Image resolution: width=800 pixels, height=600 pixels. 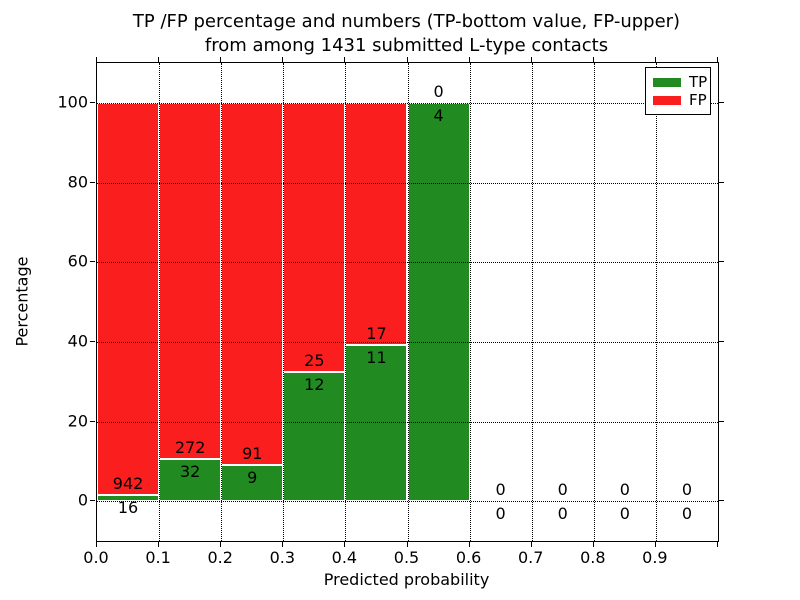 I want to click on fp-count-label: 942, so click(x=128, y=483).